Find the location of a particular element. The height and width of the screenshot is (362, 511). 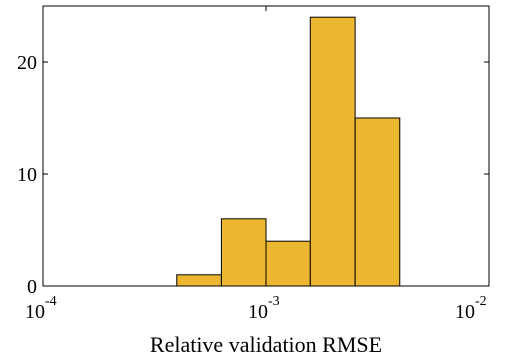

x-tick-label-exponent: -2 is located at coordinates (481, 301).